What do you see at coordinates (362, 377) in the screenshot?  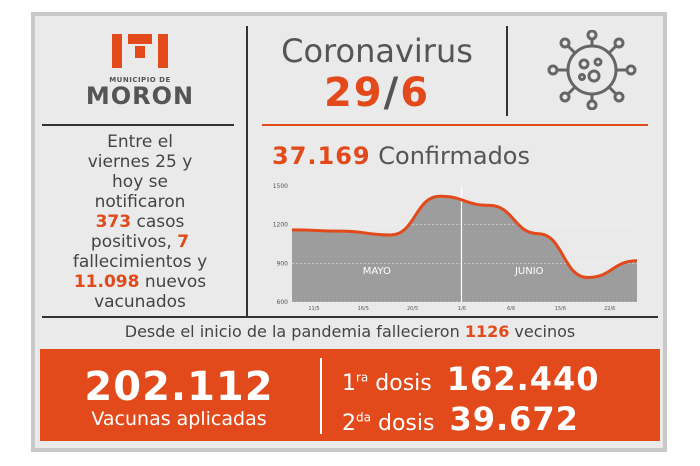 I see `dose-suffix: ra` at bounding box center [362, 377].